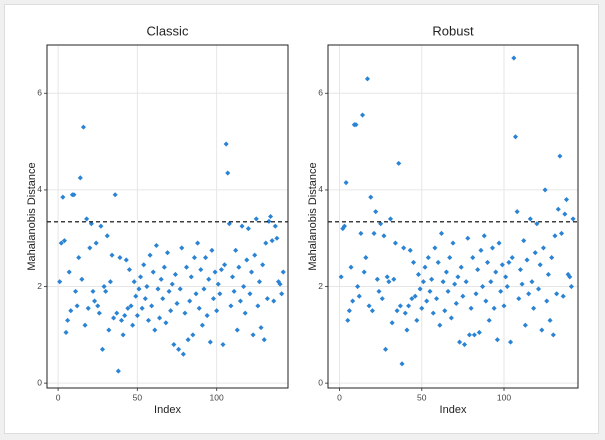  What do you see at coordinates (422, 397) in the screenshot?
I see `x-tick-label: 50` at bounding box center [422, 397].